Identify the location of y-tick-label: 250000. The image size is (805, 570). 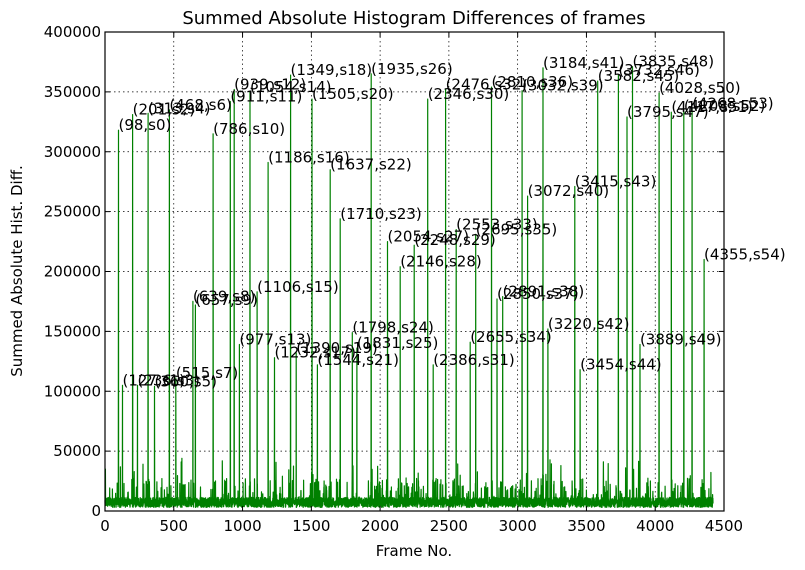
(72, 212).